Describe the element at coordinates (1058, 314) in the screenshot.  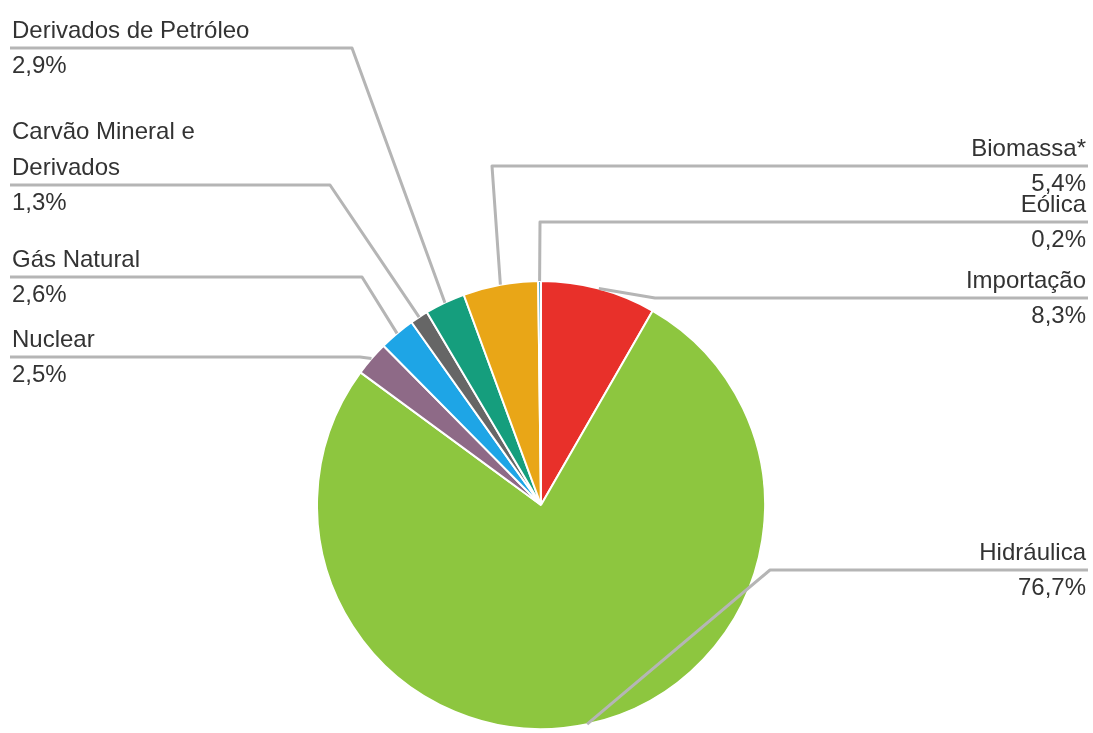
I see `data-label: 8,3%` at that location.